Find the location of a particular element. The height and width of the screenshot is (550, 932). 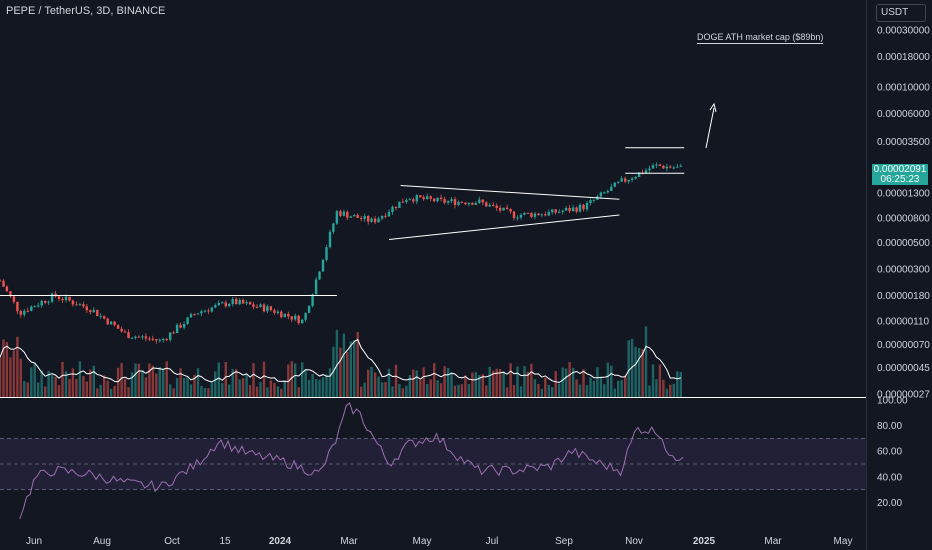

time-tick-label: 15 is located at coordinates (225, 541).